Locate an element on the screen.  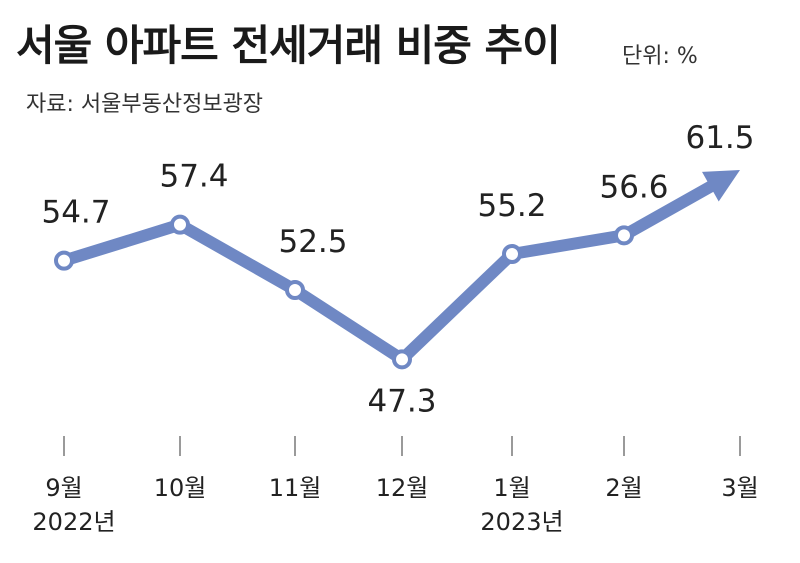
x-tick-label-1: 9월 is located at coordinates (63, 488).